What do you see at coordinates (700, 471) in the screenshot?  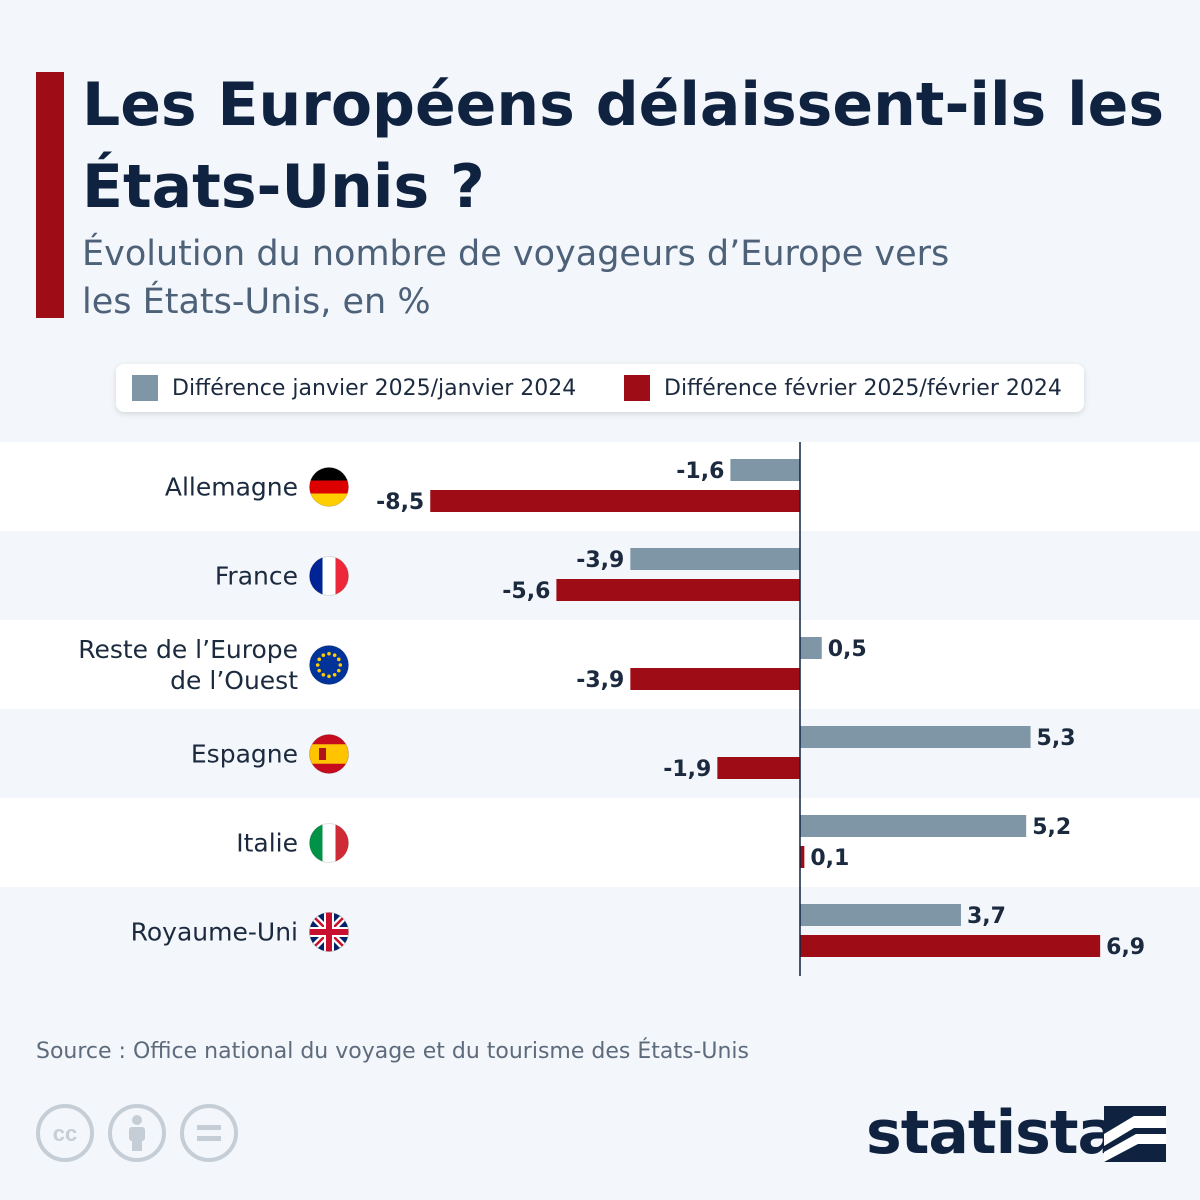 I see `data-label-jan: -1,6` at bounding box center [700, 471].